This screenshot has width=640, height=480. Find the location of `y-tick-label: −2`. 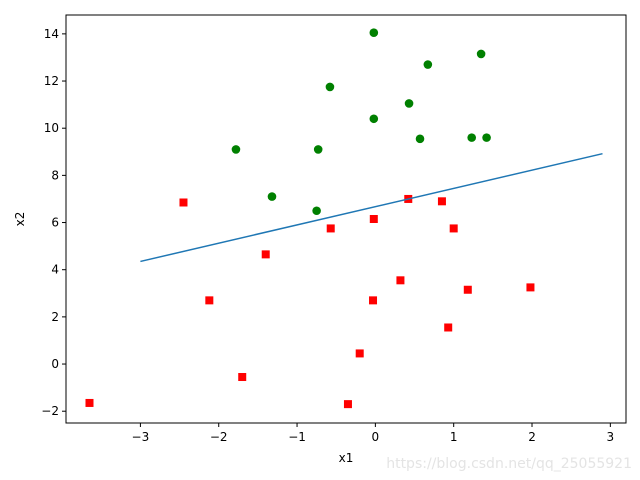

y-tick-label: −2 is located at coordinates (50, 411).